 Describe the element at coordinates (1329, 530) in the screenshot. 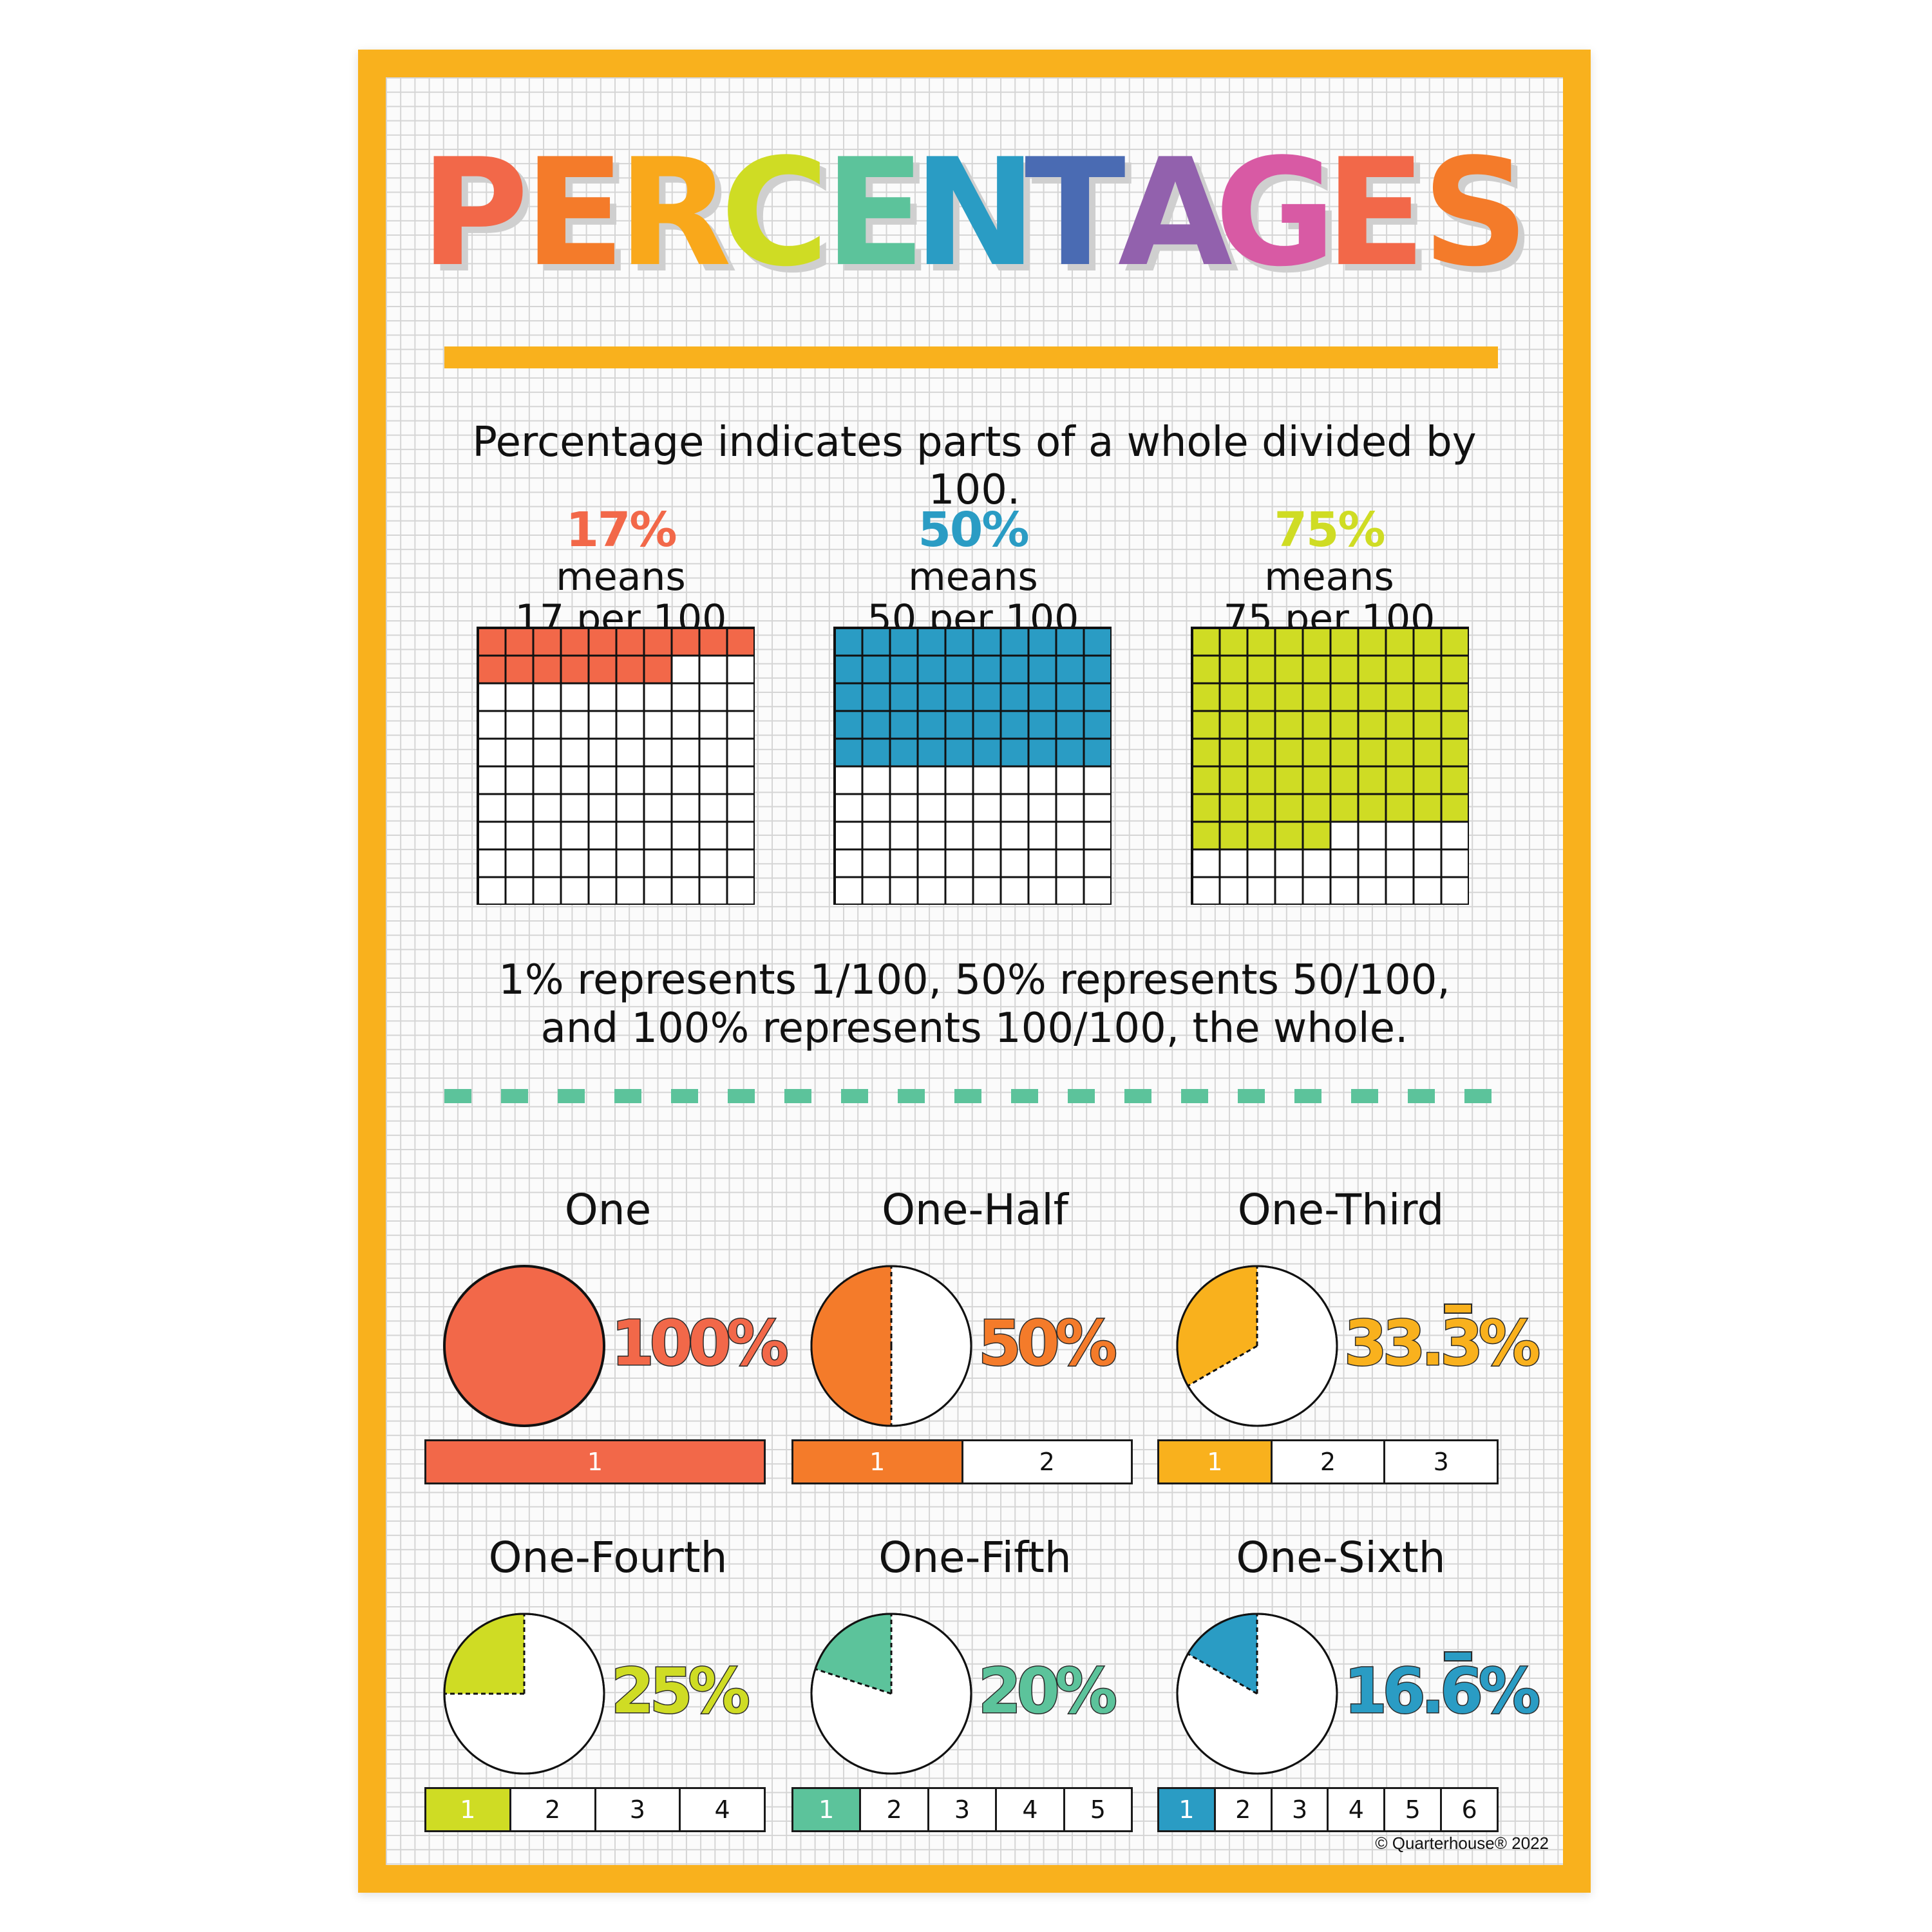

I see `example-percent: 75%` at that location.